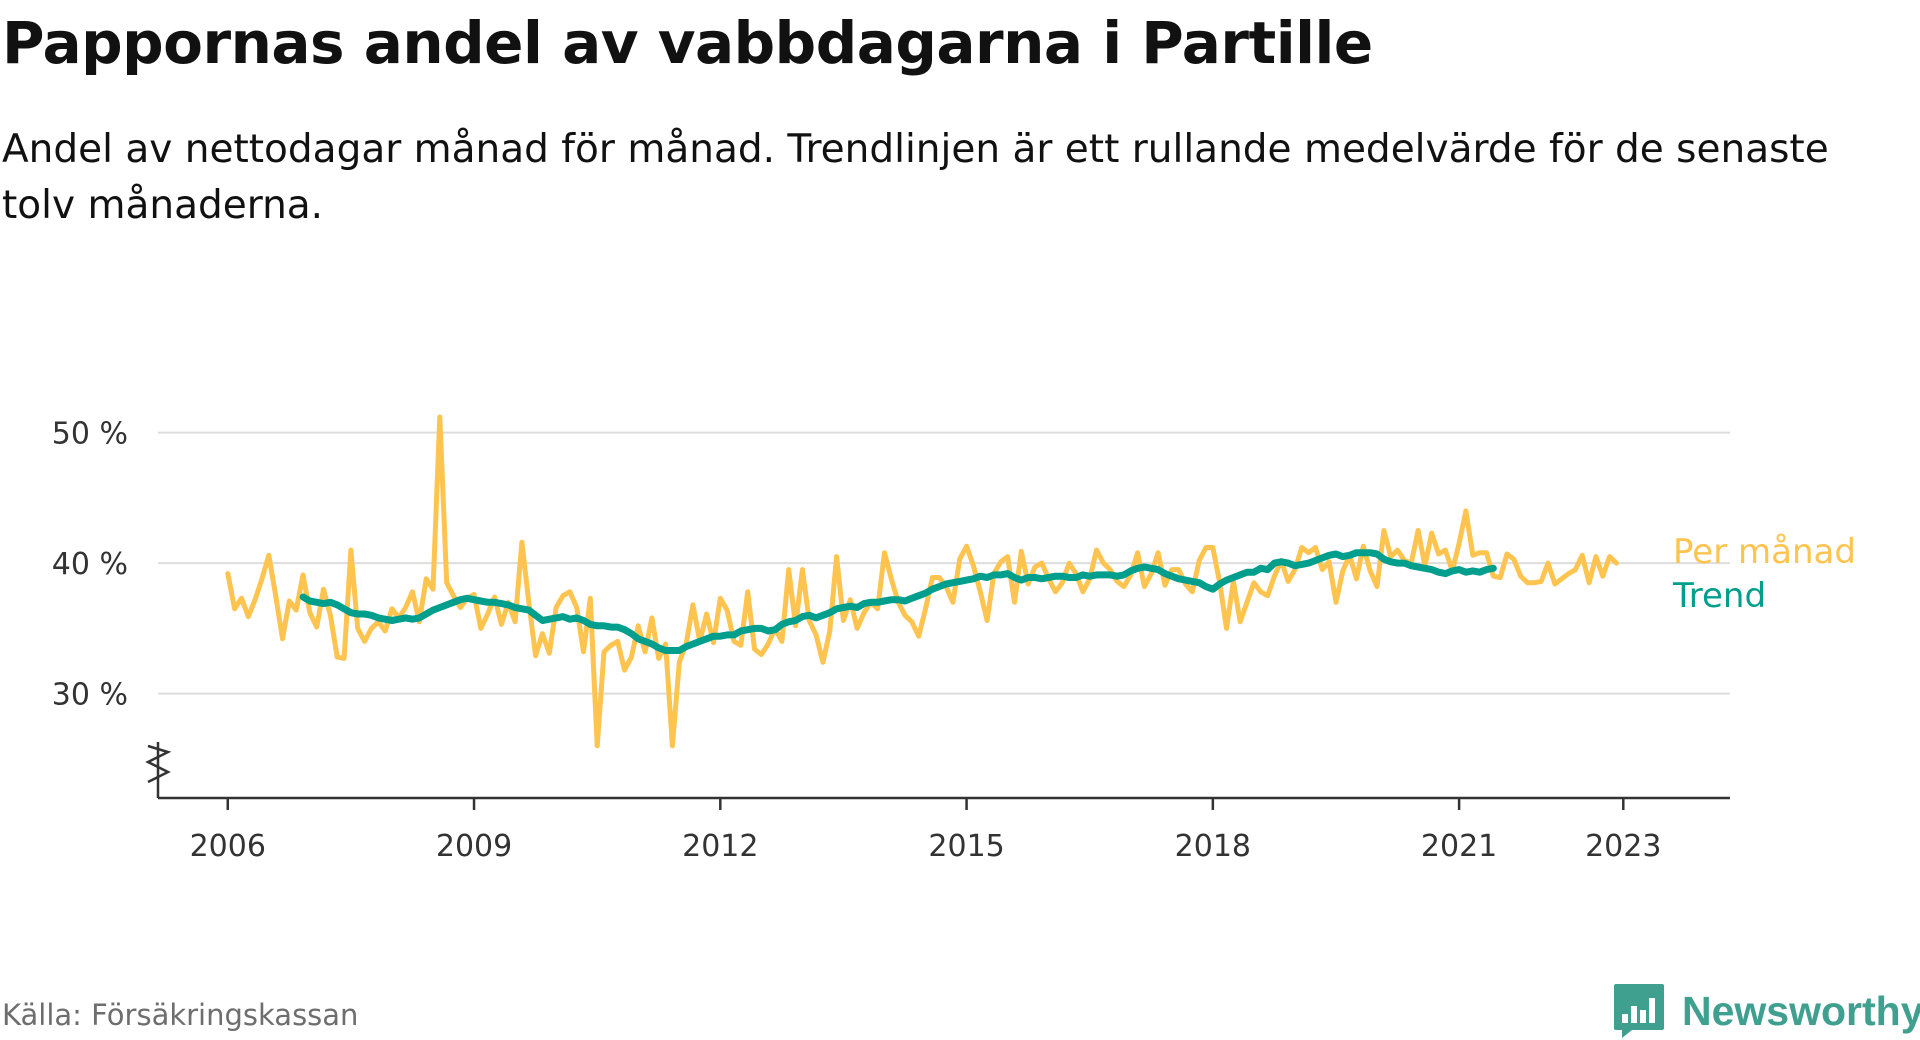 This screenshot has width=1920, height=1040. What do you see at coordinates (720, 846) in the screenshot?
I see `x-tick-label: 2012` at bounding box center [720, 846].